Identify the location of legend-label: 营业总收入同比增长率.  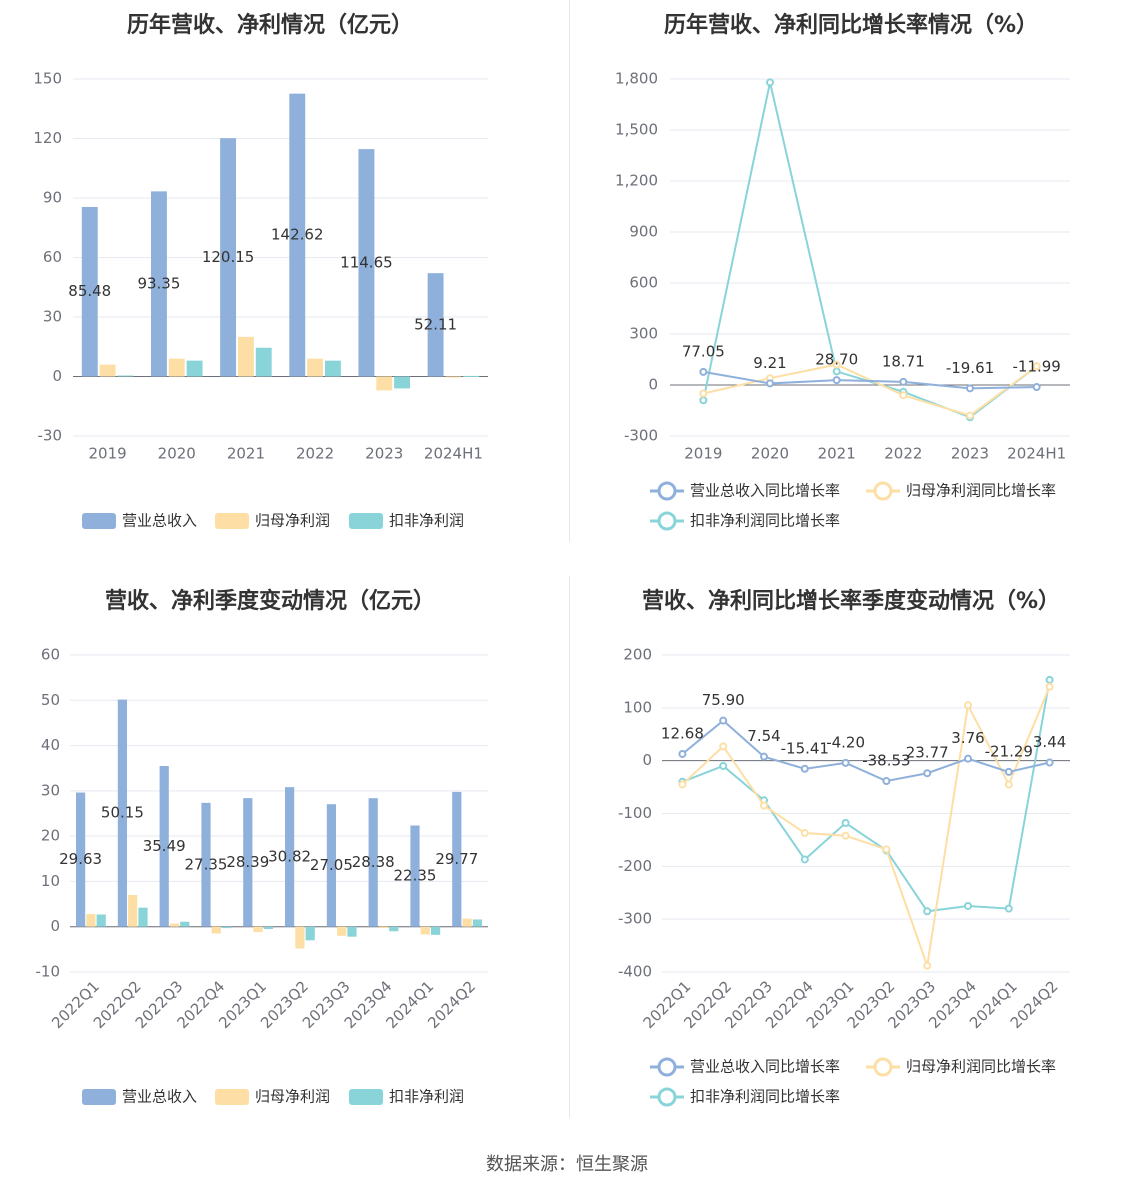
(765, 1067).